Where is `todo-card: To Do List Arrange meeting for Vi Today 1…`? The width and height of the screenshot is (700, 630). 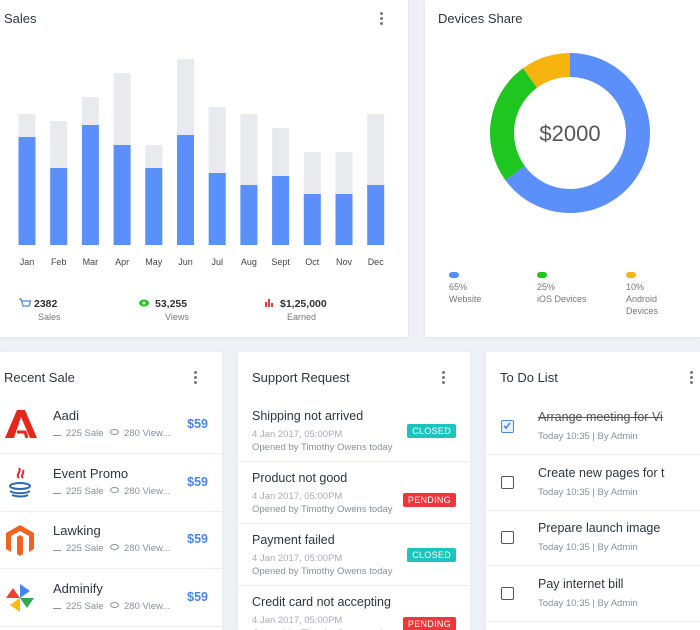 todo-card: To Do List Arrange meeting for Vi Today 1… is located at coordinates (593, 491).